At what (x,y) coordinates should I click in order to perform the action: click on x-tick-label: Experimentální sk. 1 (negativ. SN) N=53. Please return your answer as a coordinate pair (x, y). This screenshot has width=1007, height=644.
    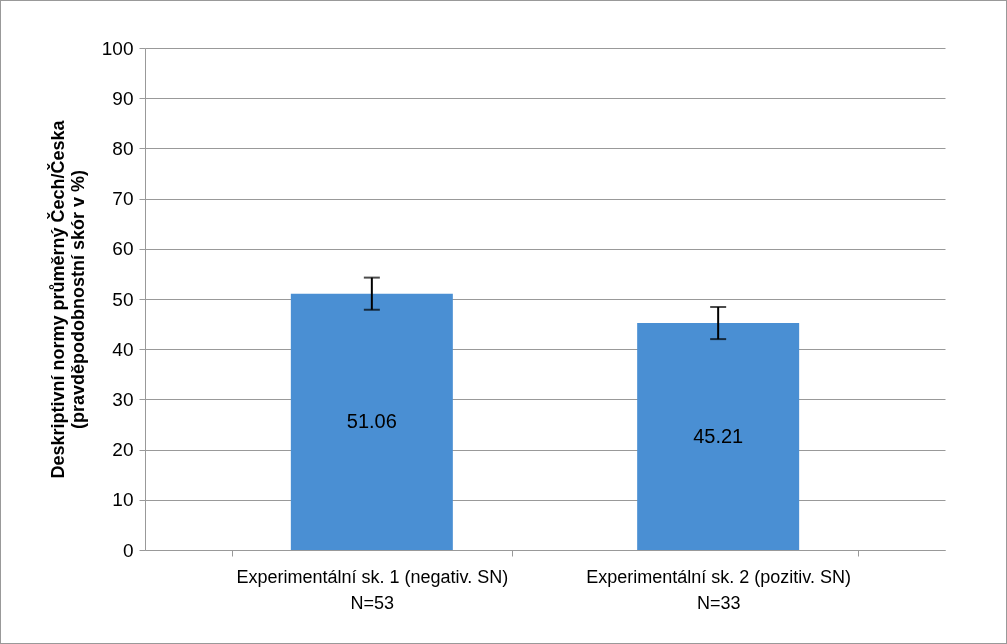
    Looking at the image, I should click on (372, 589).